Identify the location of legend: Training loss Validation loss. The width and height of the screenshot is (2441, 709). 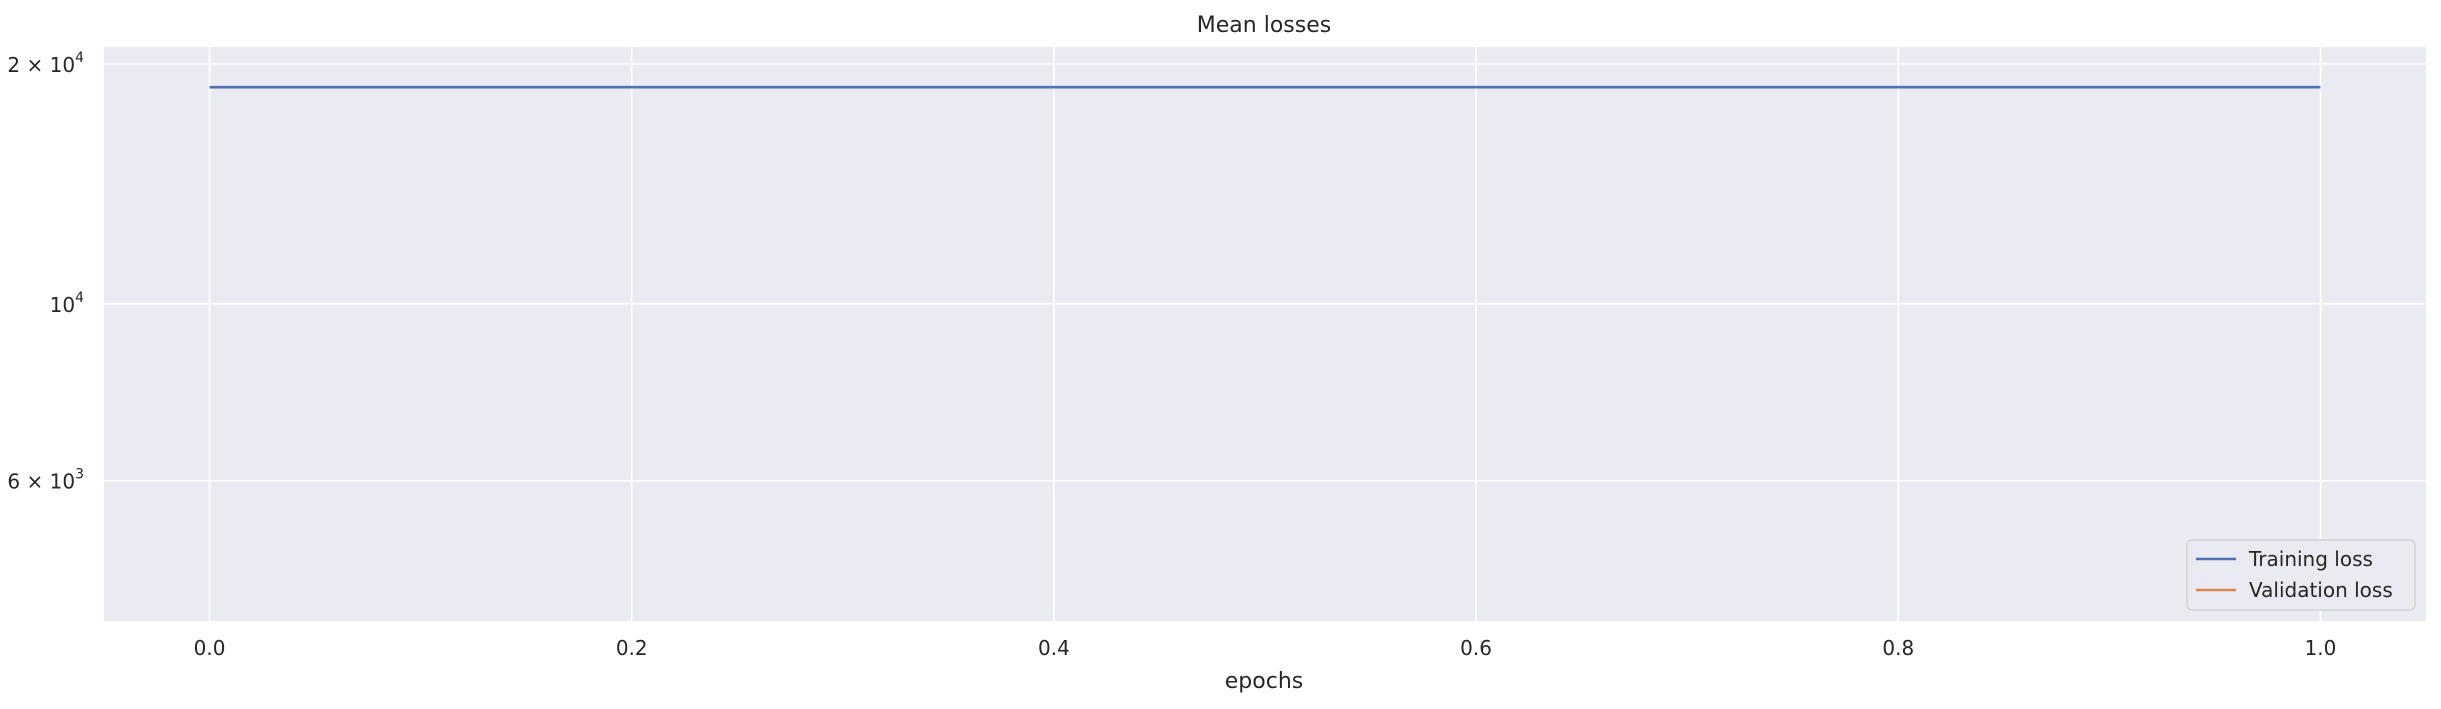
(2301, 575).